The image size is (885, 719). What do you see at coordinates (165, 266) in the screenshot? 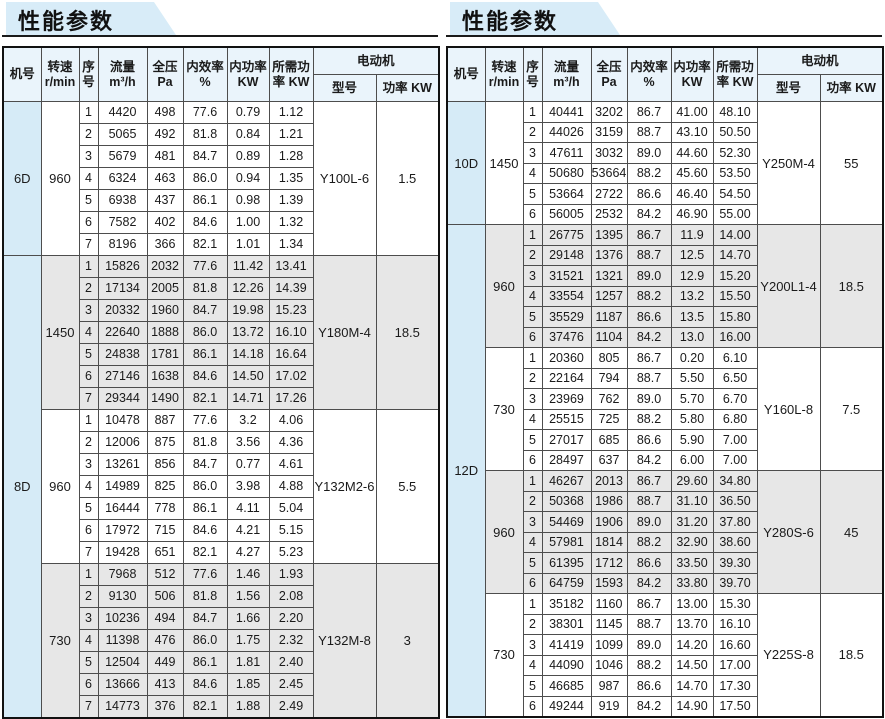
I see `pressure-cell: 2032` at bounding box center [165, 266].